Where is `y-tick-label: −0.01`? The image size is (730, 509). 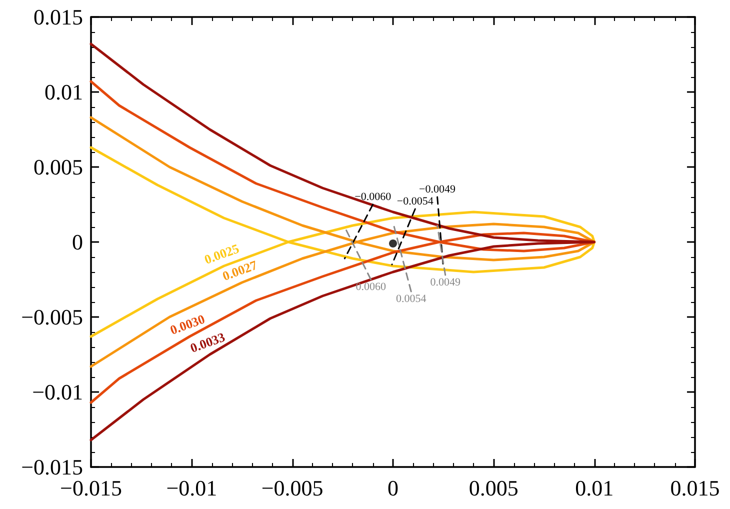
y-tick-label: −0.01 is located at coordinates (57, 392).